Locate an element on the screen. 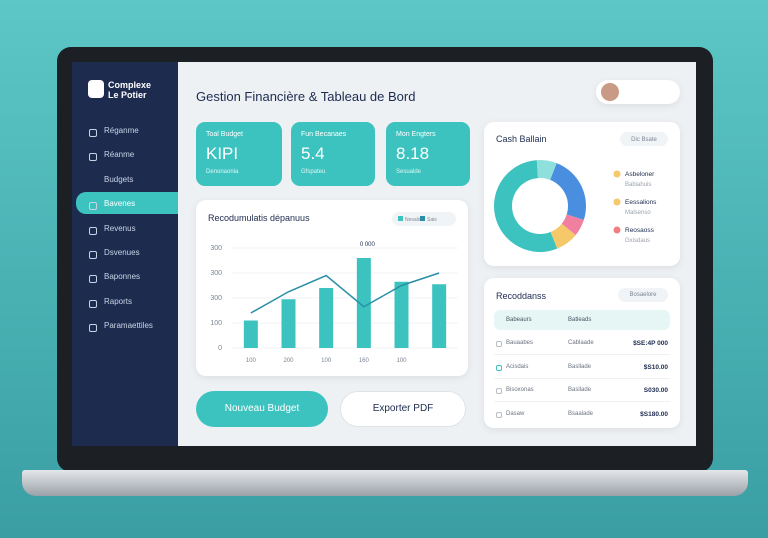 This screenshot has height=538, width=768. kpi-label: Fun Becanaes is located at coordinates (324, 134).